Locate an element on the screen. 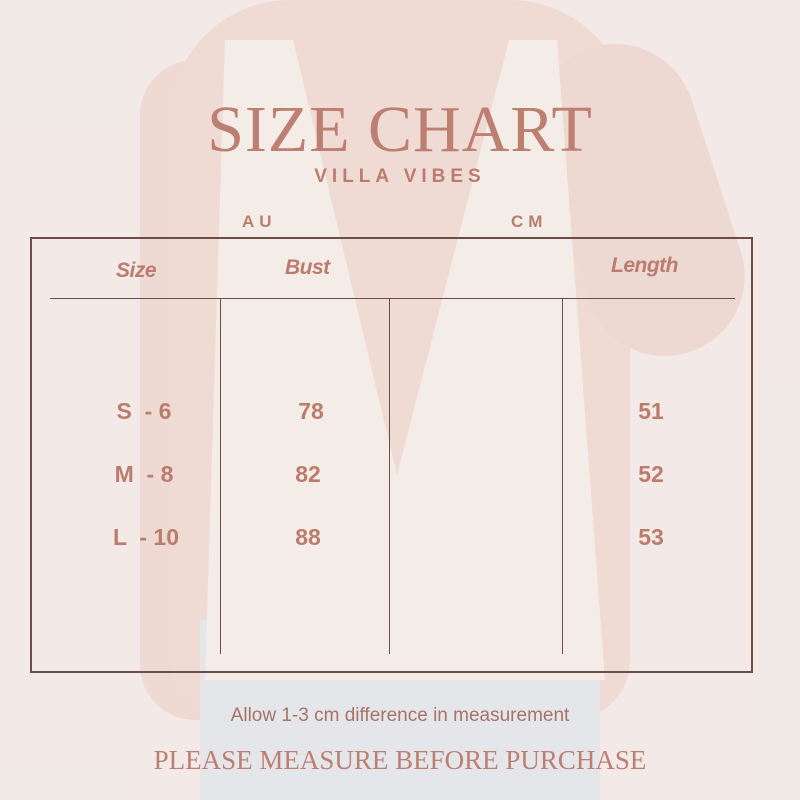 This screenshot has height=800, width=800. header-divider is located at coordinates (392, 298).